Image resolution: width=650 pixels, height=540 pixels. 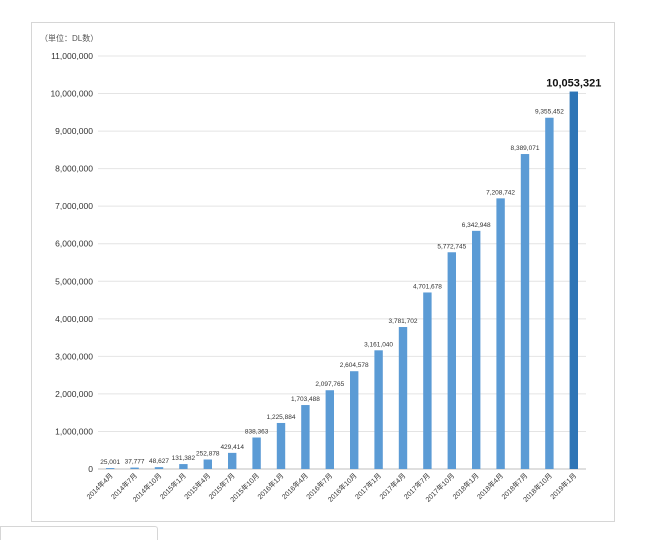 I want to click on unit-label: （単位：DL数）, so click(x=69, y=38).